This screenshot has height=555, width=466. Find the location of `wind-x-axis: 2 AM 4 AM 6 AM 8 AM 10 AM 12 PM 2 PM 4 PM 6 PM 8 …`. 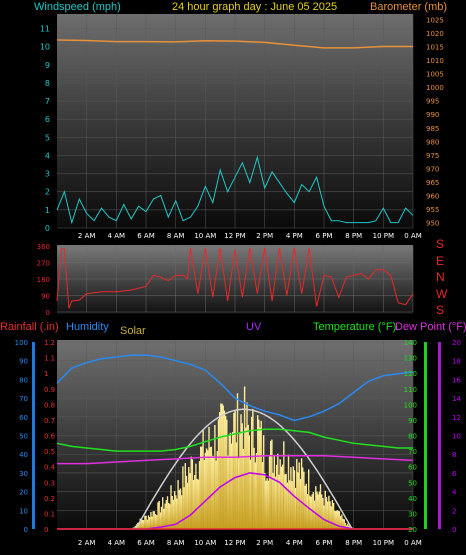

wind-x-axis: 2 AM 4 AM 6 AM 8 AM 10 AM 12 PM 2 PM 4 PM 6 PM 8 … is located at coordinates (250, 236).